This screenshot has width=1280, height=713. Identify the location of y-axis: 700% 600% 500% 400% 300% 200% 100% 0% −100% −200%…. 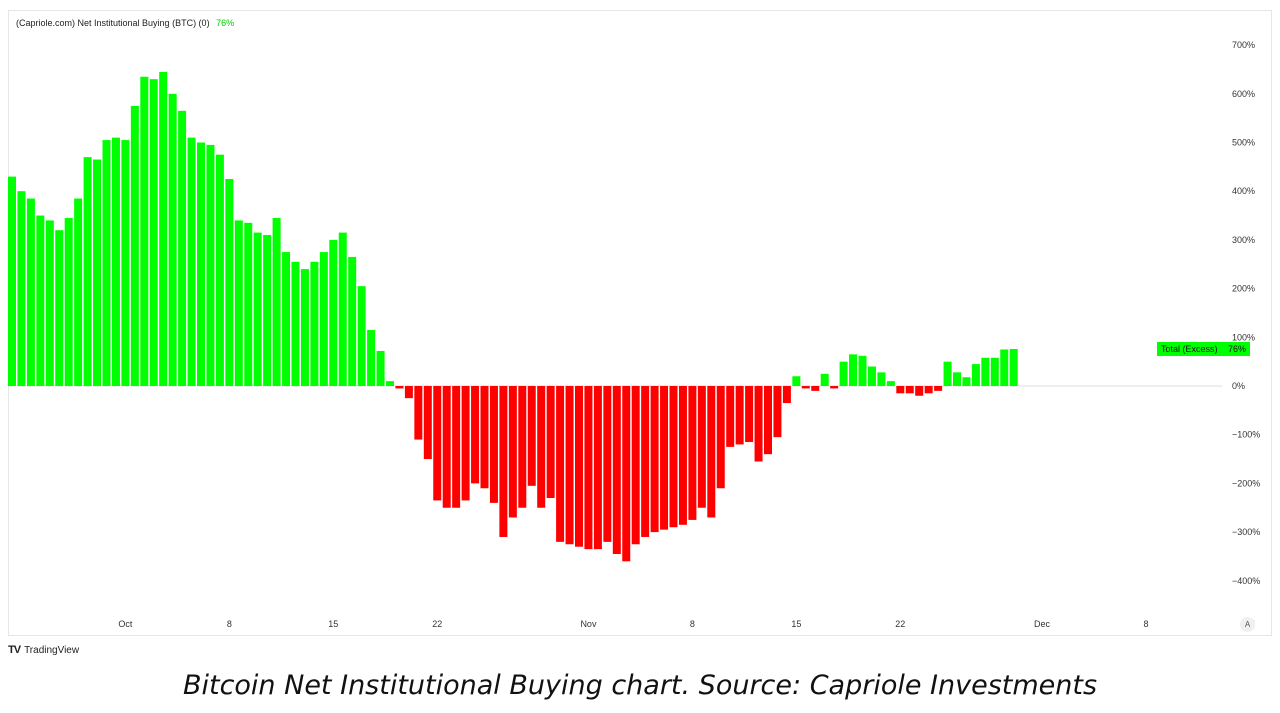
(1246, 313).